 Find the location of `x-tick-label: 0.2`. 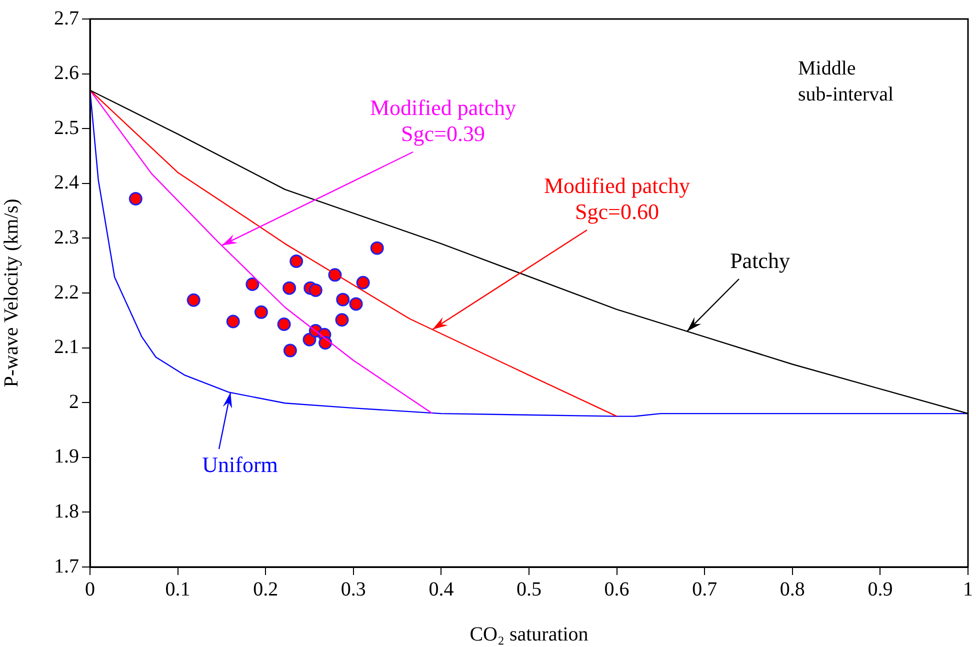

x-tick-label: 0.2 is located at coordinates (265, 589).